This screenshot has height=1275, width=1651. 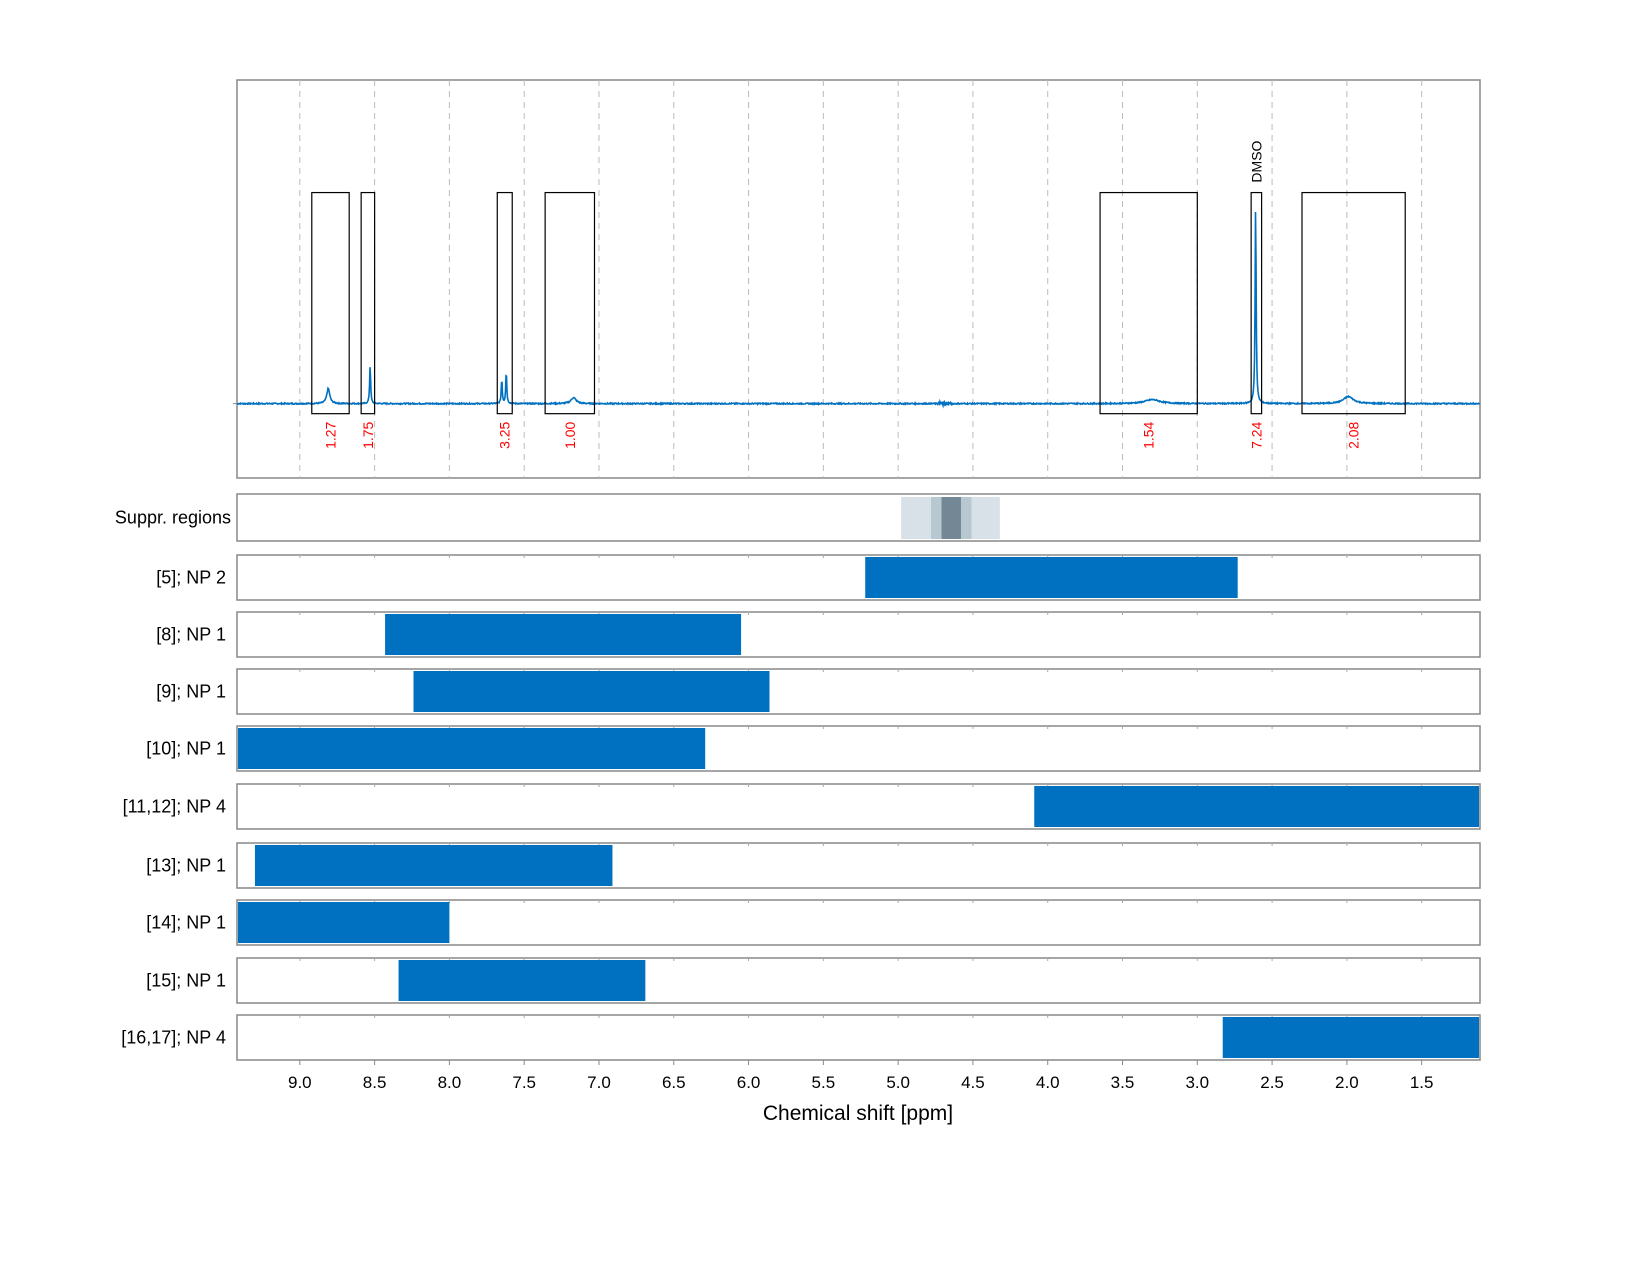 I want to click on x-tick-label: 3.5, so click(x=1123, y=1082).